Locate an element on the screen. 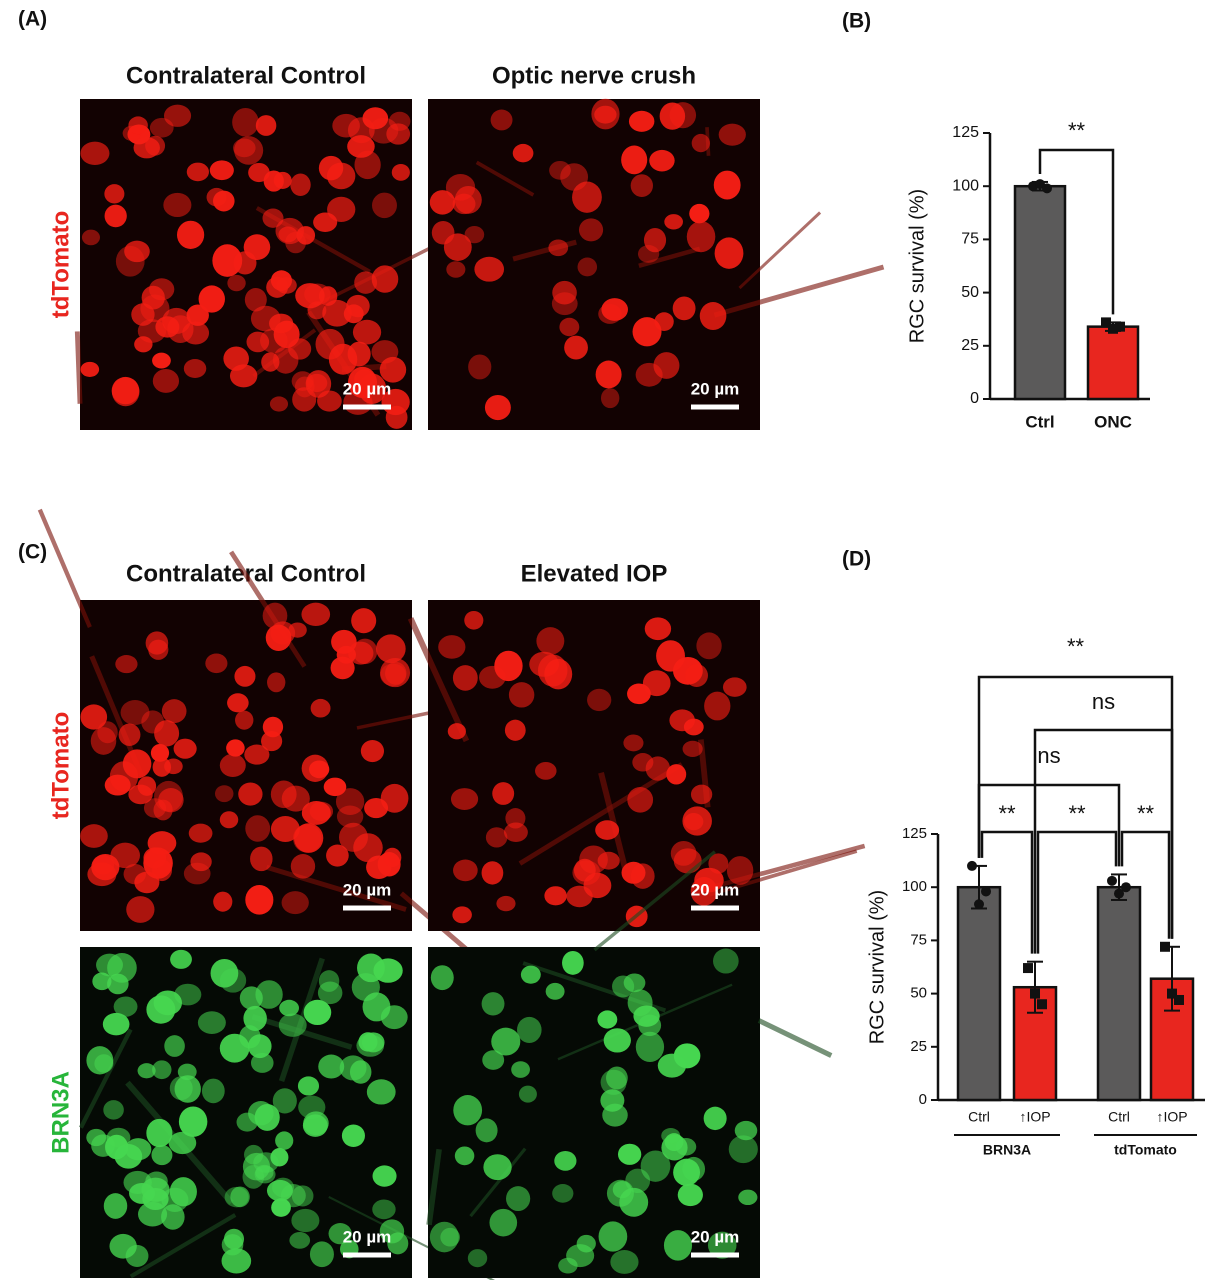 The image size is (1210, 1280). group-label: BRN3A is located at coordinates (1007, 1150).